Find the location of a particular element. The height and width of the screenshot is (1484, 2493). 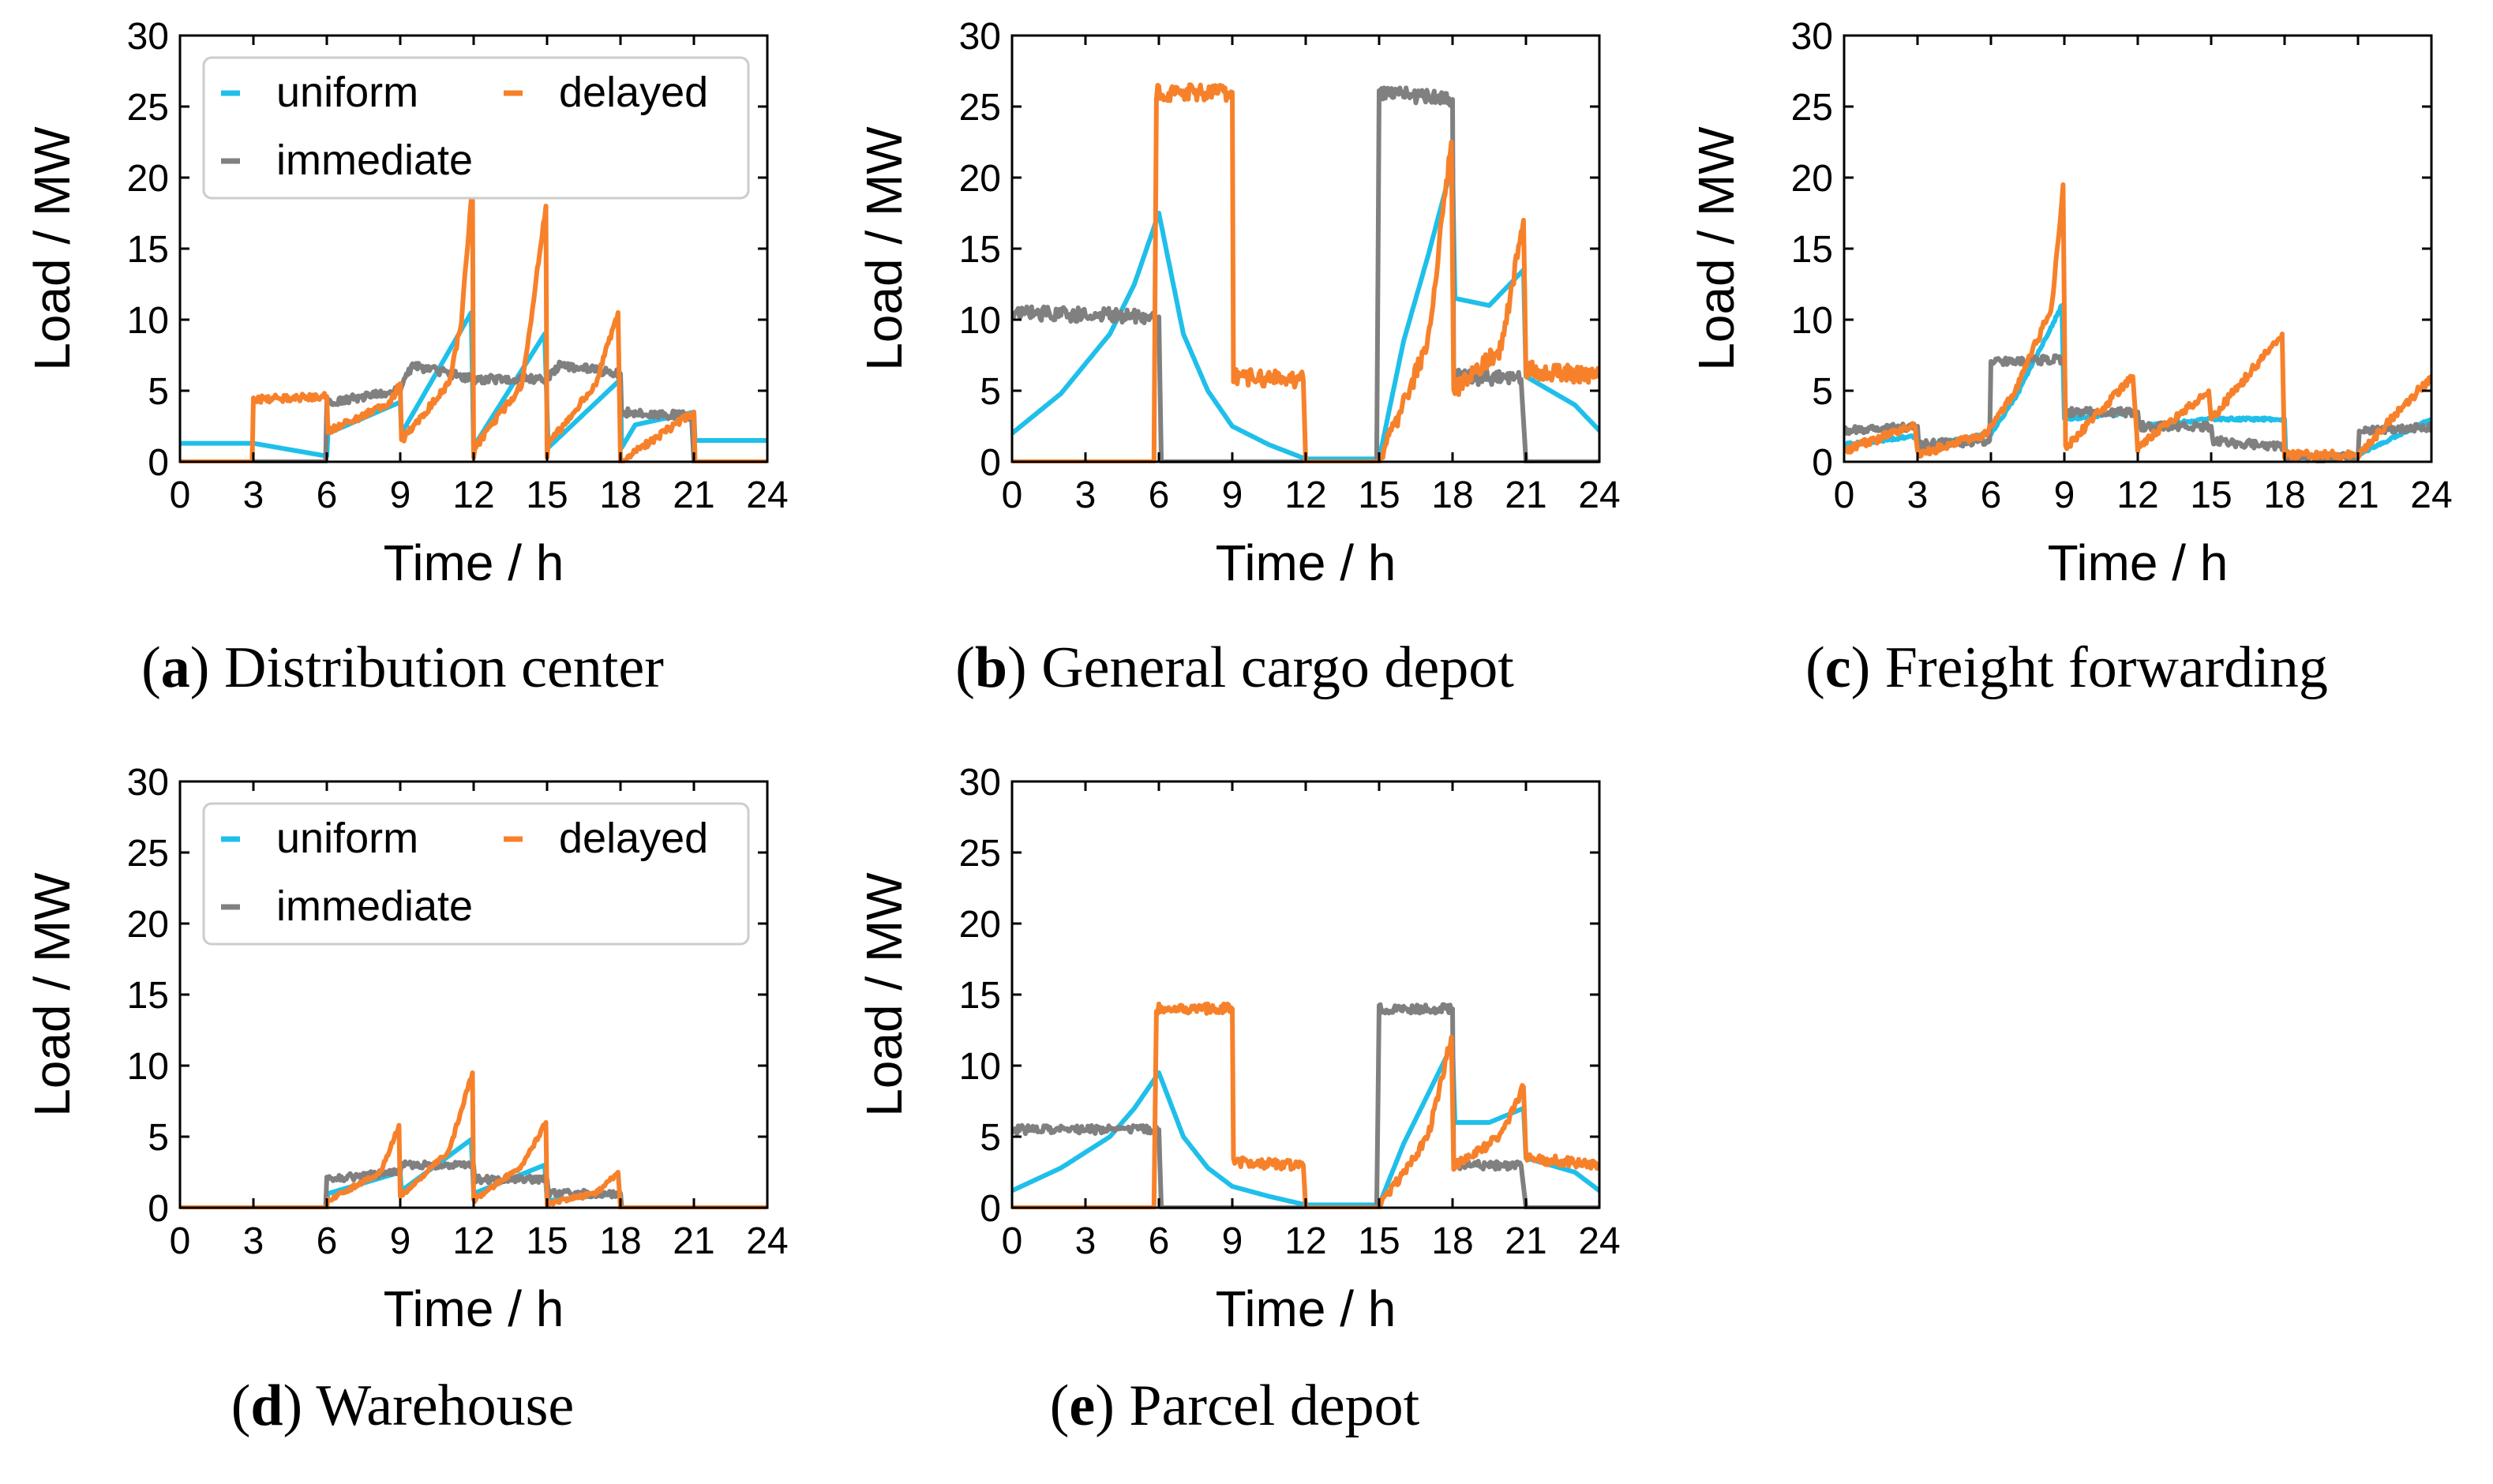

plot-area-b is located at coordinates (1305, 272).